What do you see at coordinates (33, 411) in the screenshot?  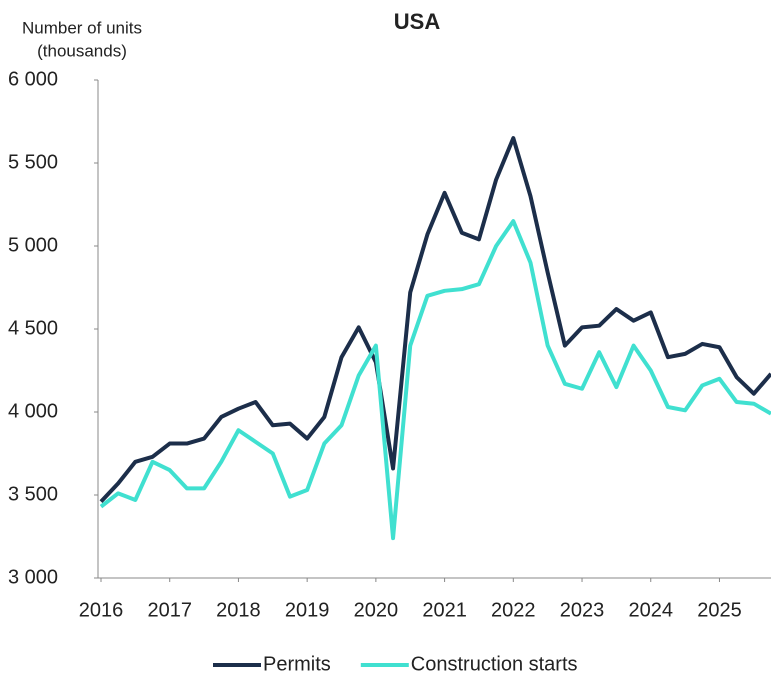 I see `y-tick-label: 4 000` at bounding box center [33, 411].